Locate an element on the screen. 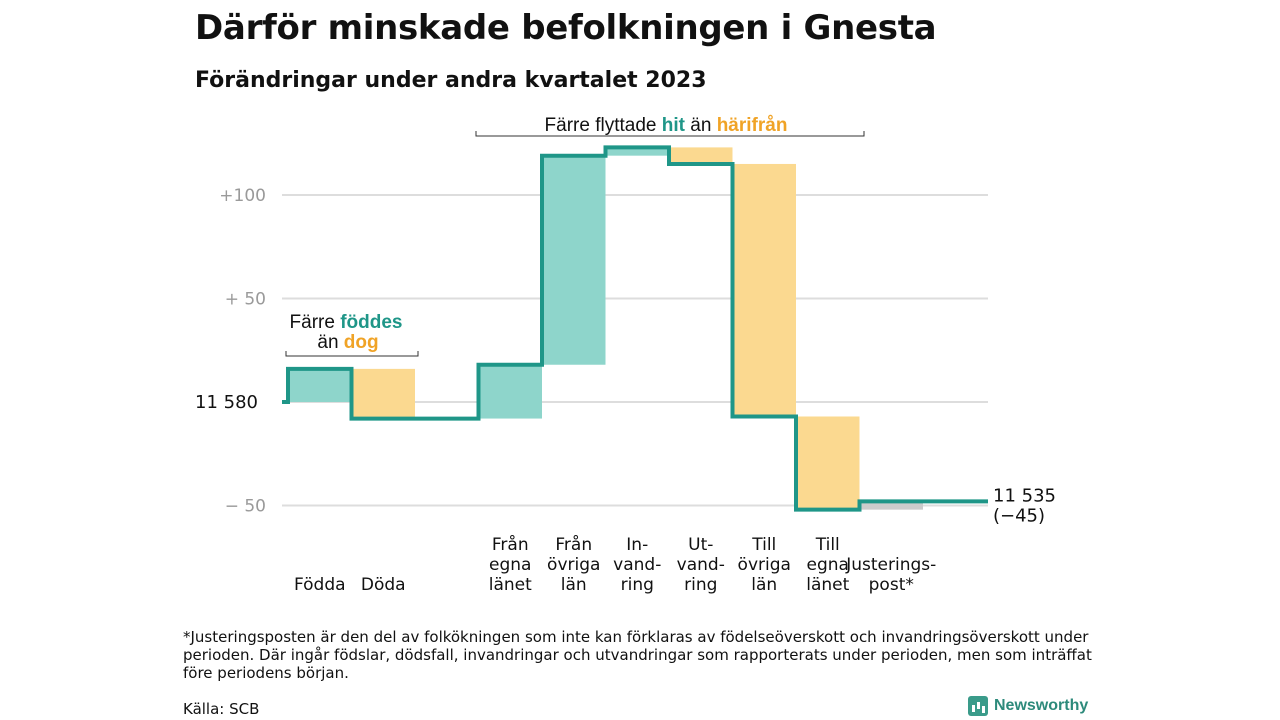 This screenshot has height=720, width=1280. newsworthy-logo-icon is located at coordinates (978, 706).